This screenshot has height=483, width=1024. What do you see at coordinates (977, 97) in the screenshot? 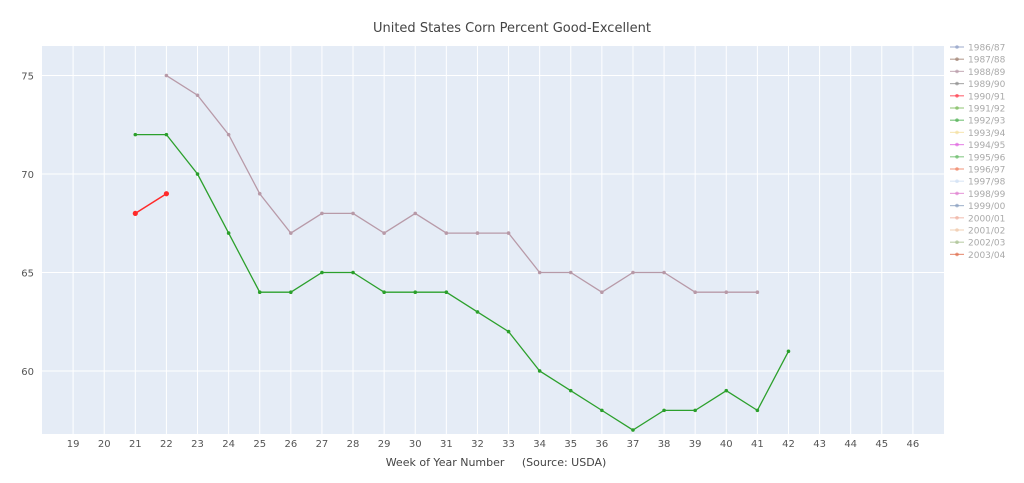
I see `legend-item: 1990/91` at bounding box center [977, 97].